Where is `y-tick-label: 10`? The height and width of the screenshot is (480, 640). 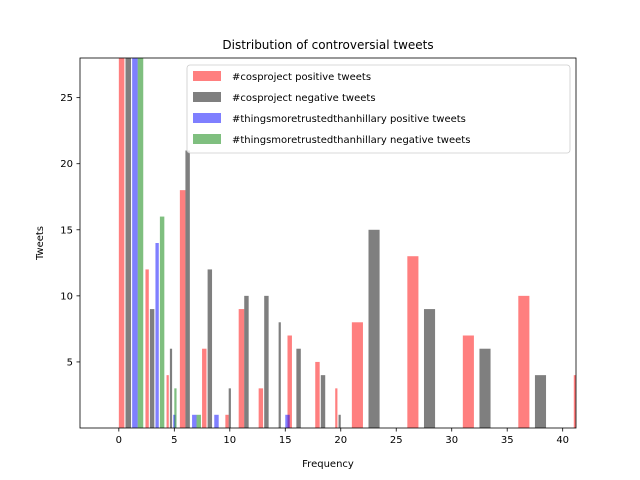 y-tick-label: 10 is located at coordinates (66, 296).